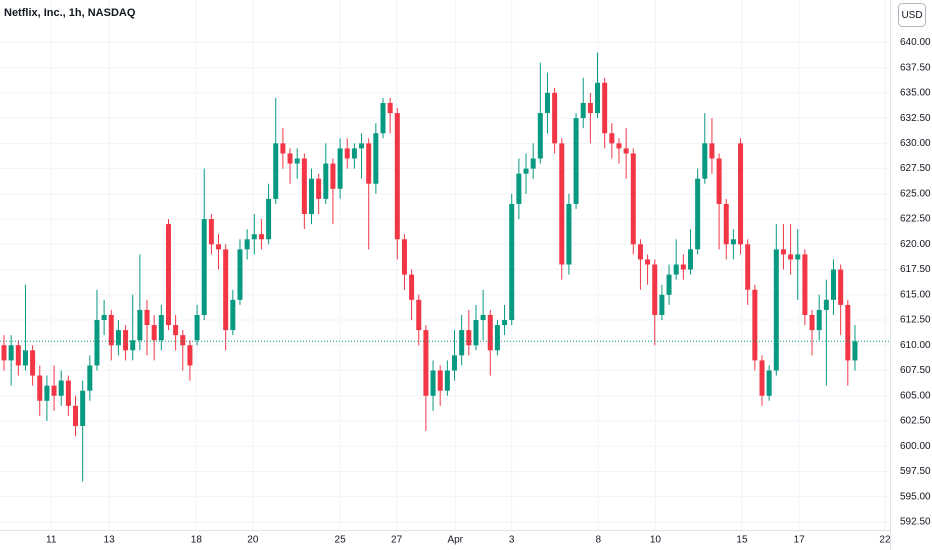 Image resolution: width=932 pixels, height=550 pixels. I want to click on x-tick-label: 27, so click(397, 540).